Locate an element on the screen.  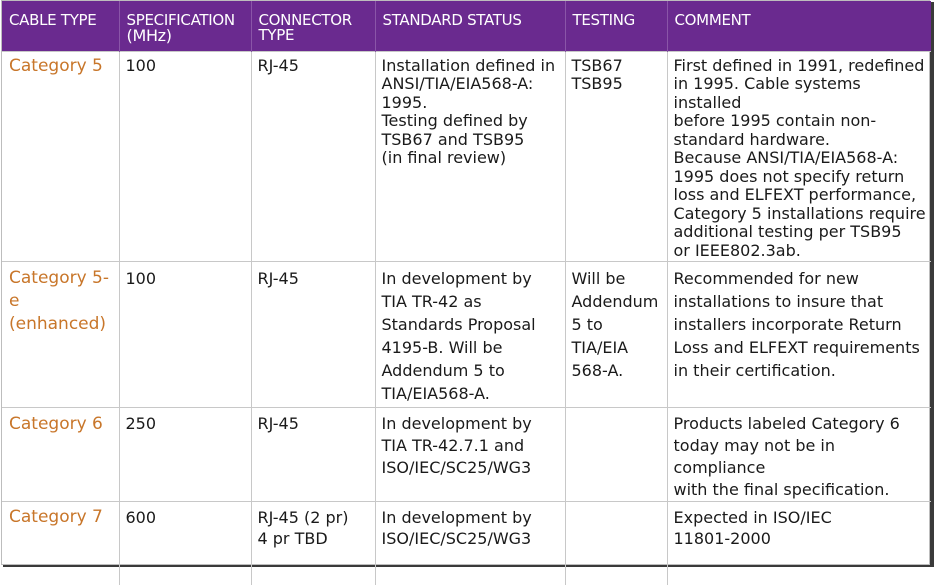
cell-cable-type: Category 5-e (enhanced) is located at coordinates (61, 333).